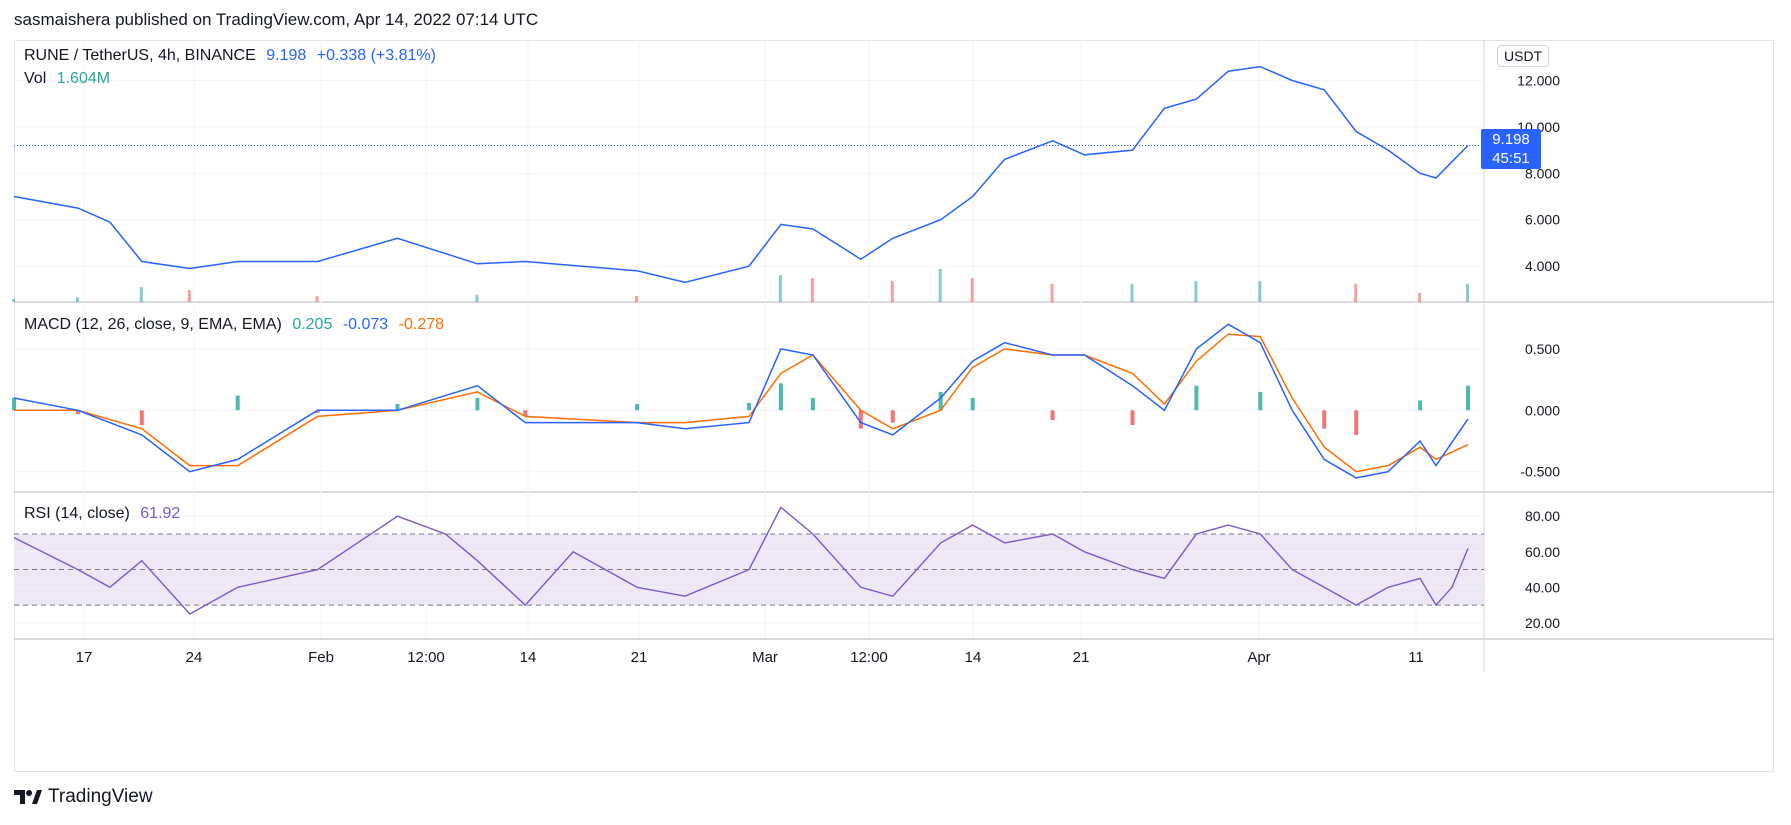 Image resolution: width=1791 pixels, height=825 pixels. Describe the element at coordinates (1540, 472) in the screenshot. I see `macd-axis-tick-label: -0.500` at that location.